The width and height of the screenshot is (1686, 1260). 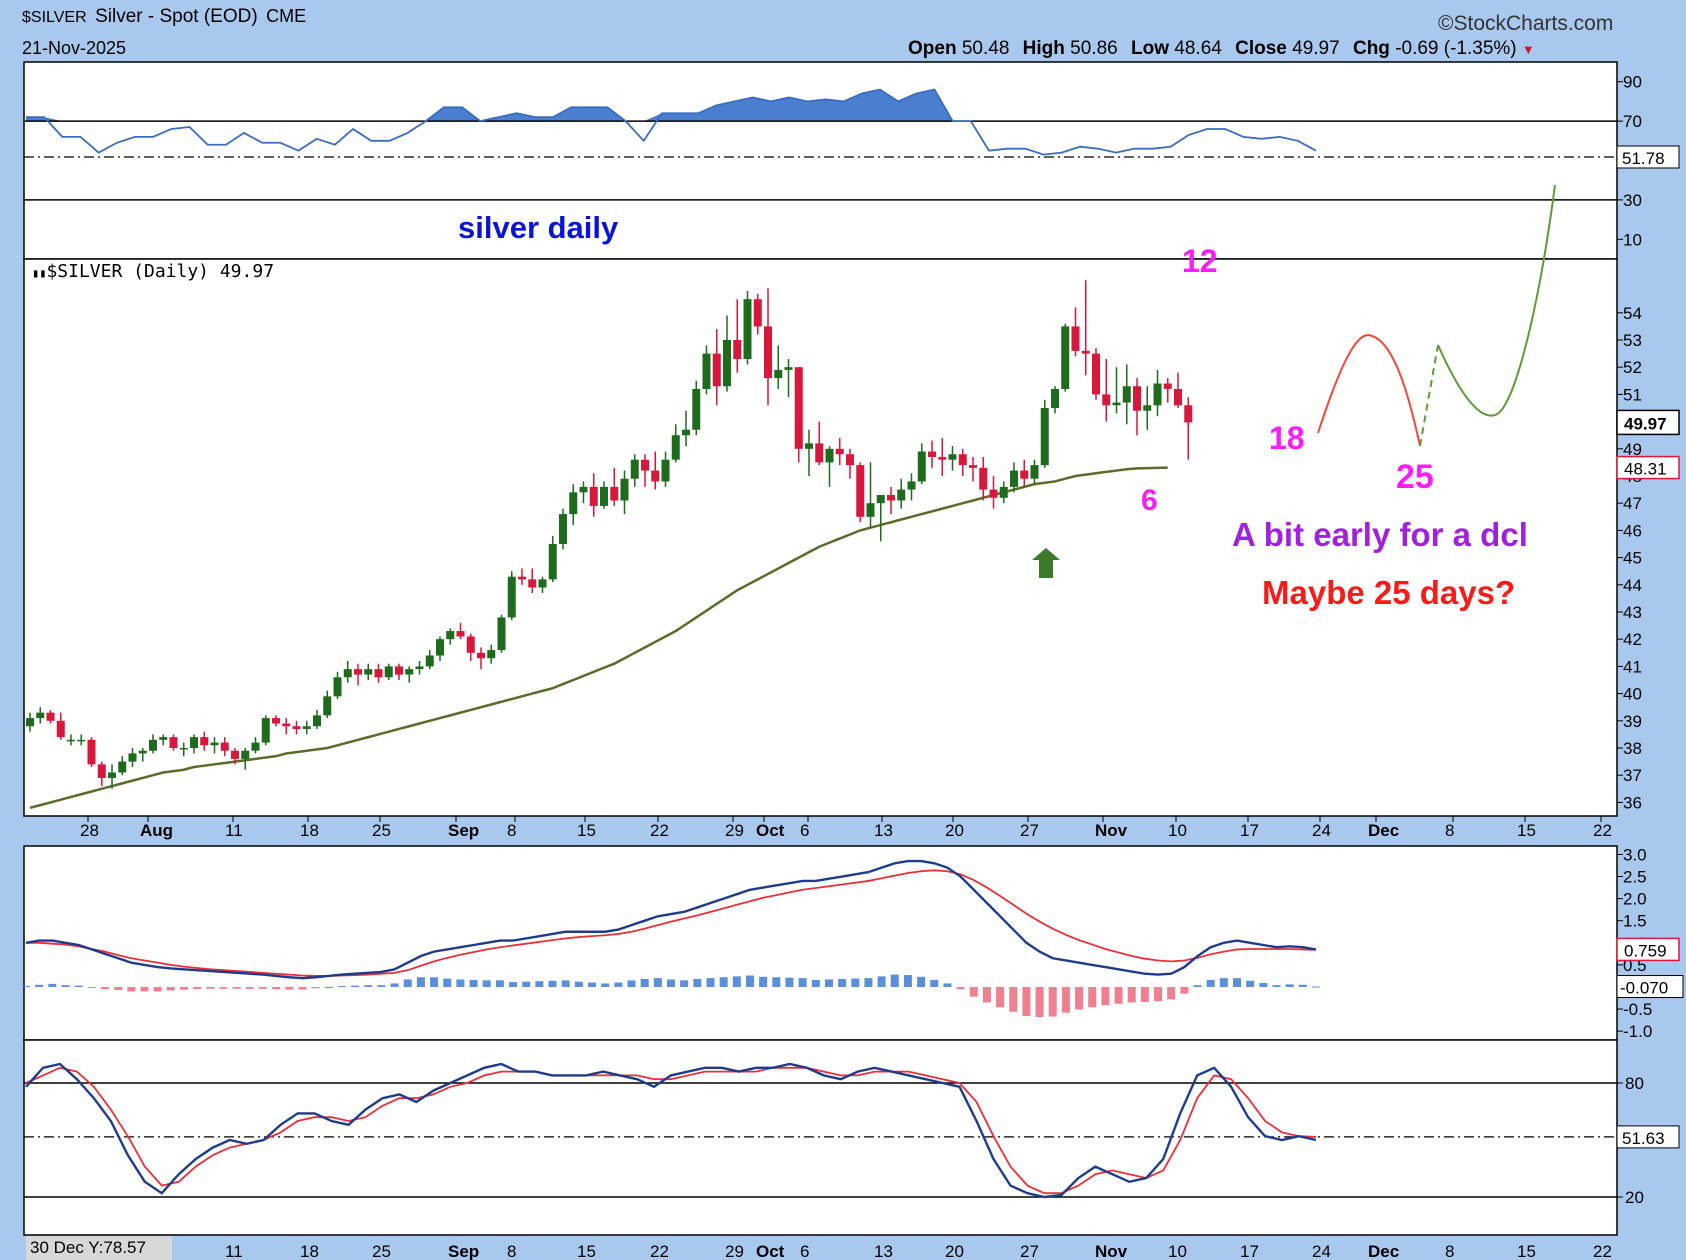 What do you see at coordinates (1389, 592) in the screenshot?
I see `note-days: Maybe 25 days?` at bounding box center [1389, 592].